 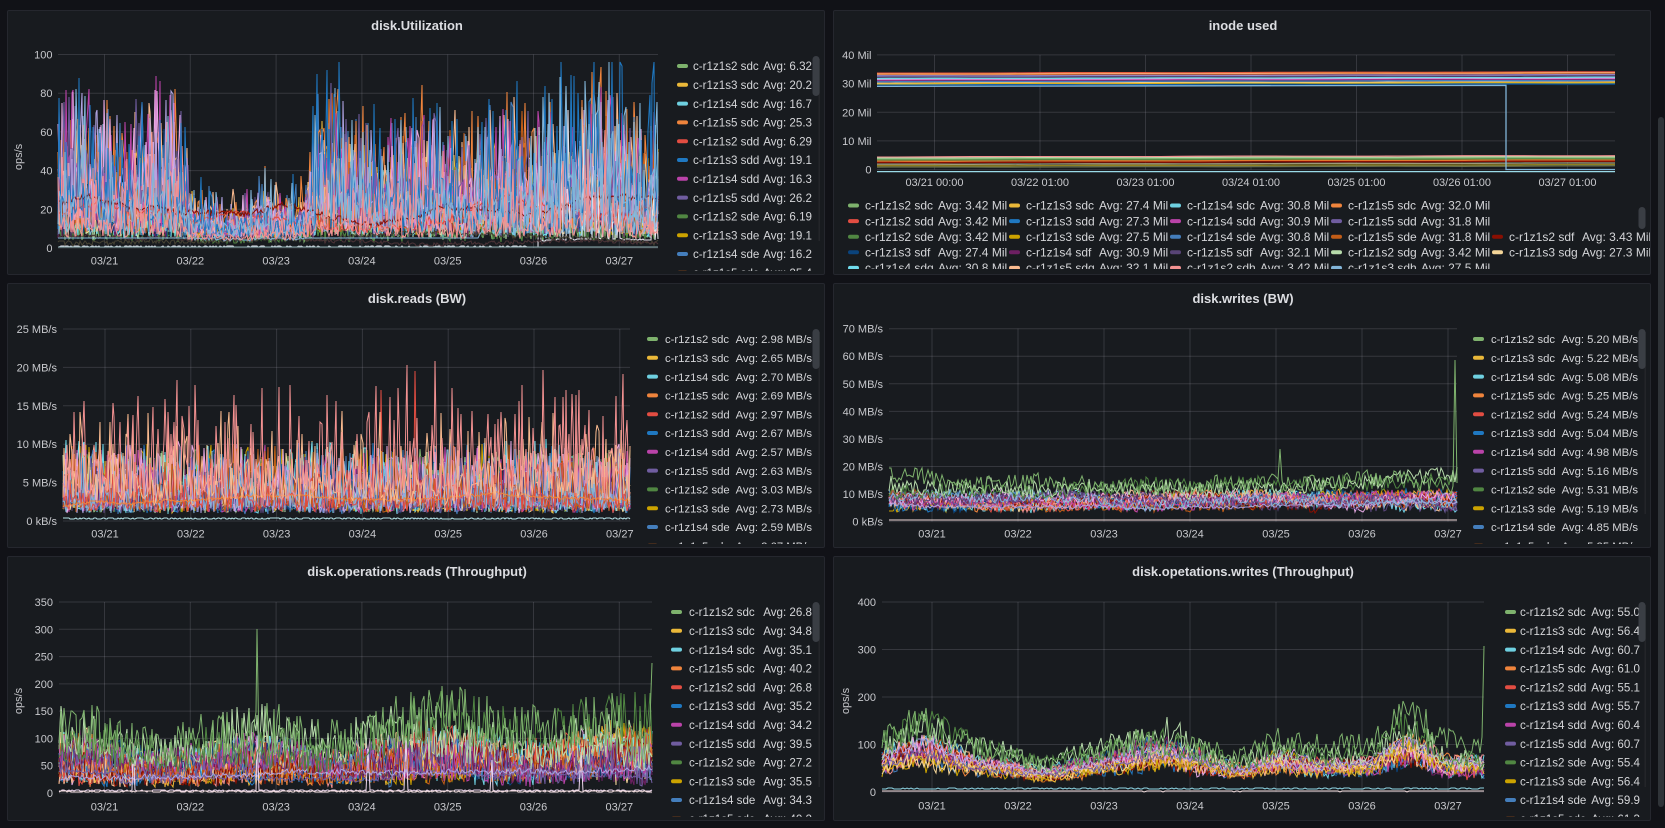 I want to click on svg-text: Avg: 5.19 MB/s, so click(x=1600, y=509).